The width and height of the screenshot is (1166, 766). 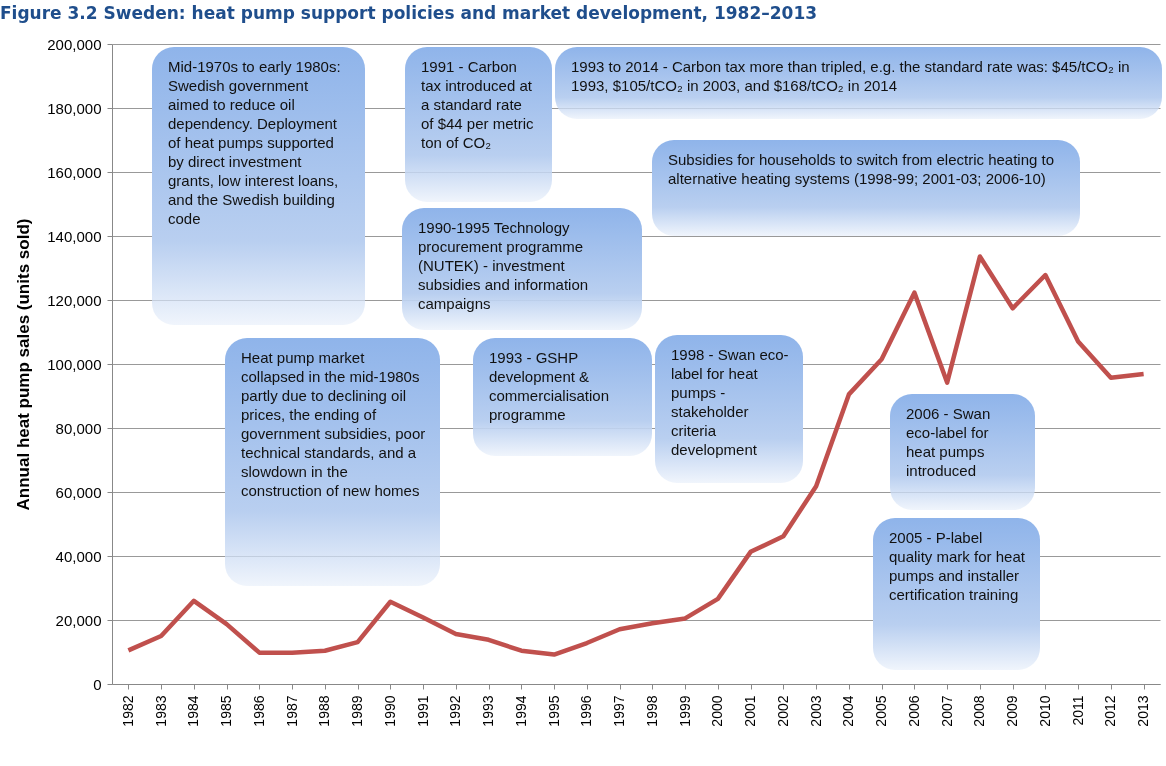 I want to click on x-tick-label: 1995, so click(x=553, y=711).